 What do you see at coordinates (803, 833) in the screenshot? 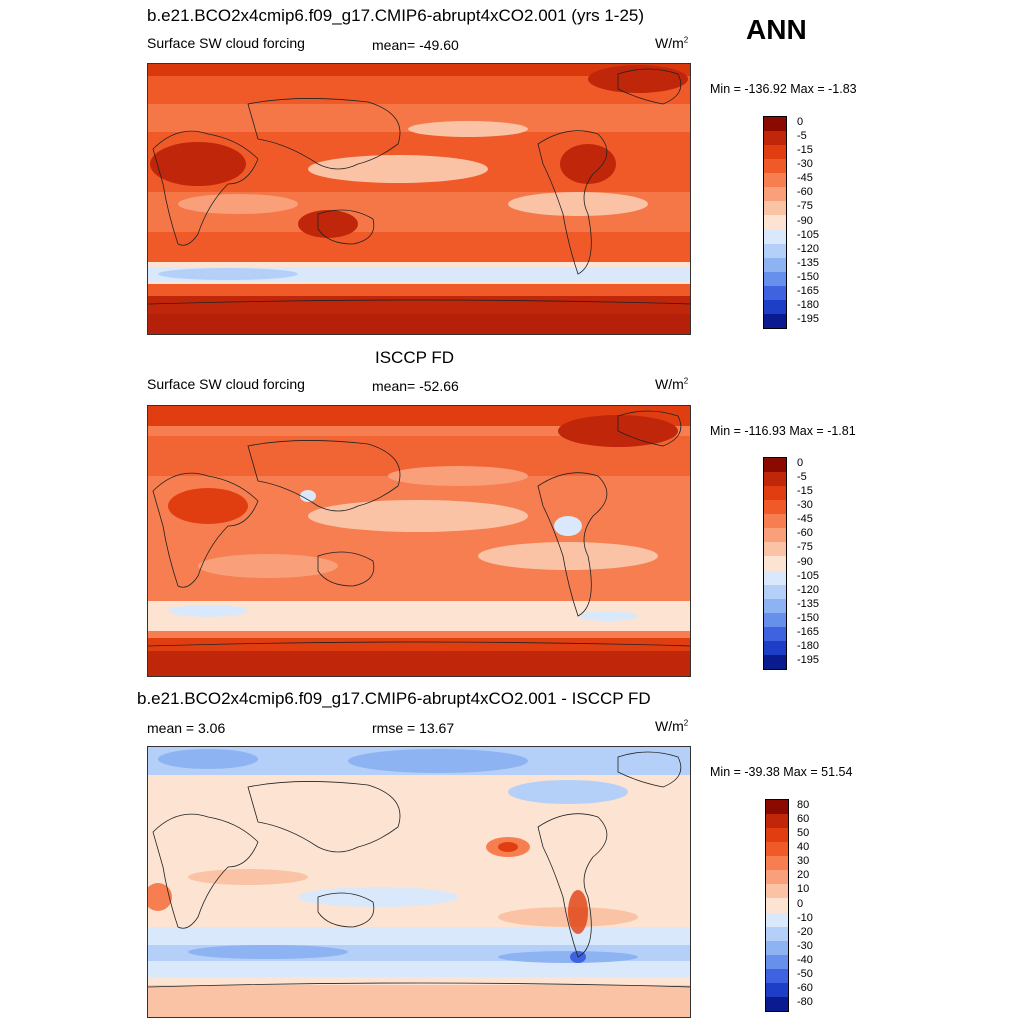
I see `colorbar-tick-label: 50` at bounding box center [803, 833].